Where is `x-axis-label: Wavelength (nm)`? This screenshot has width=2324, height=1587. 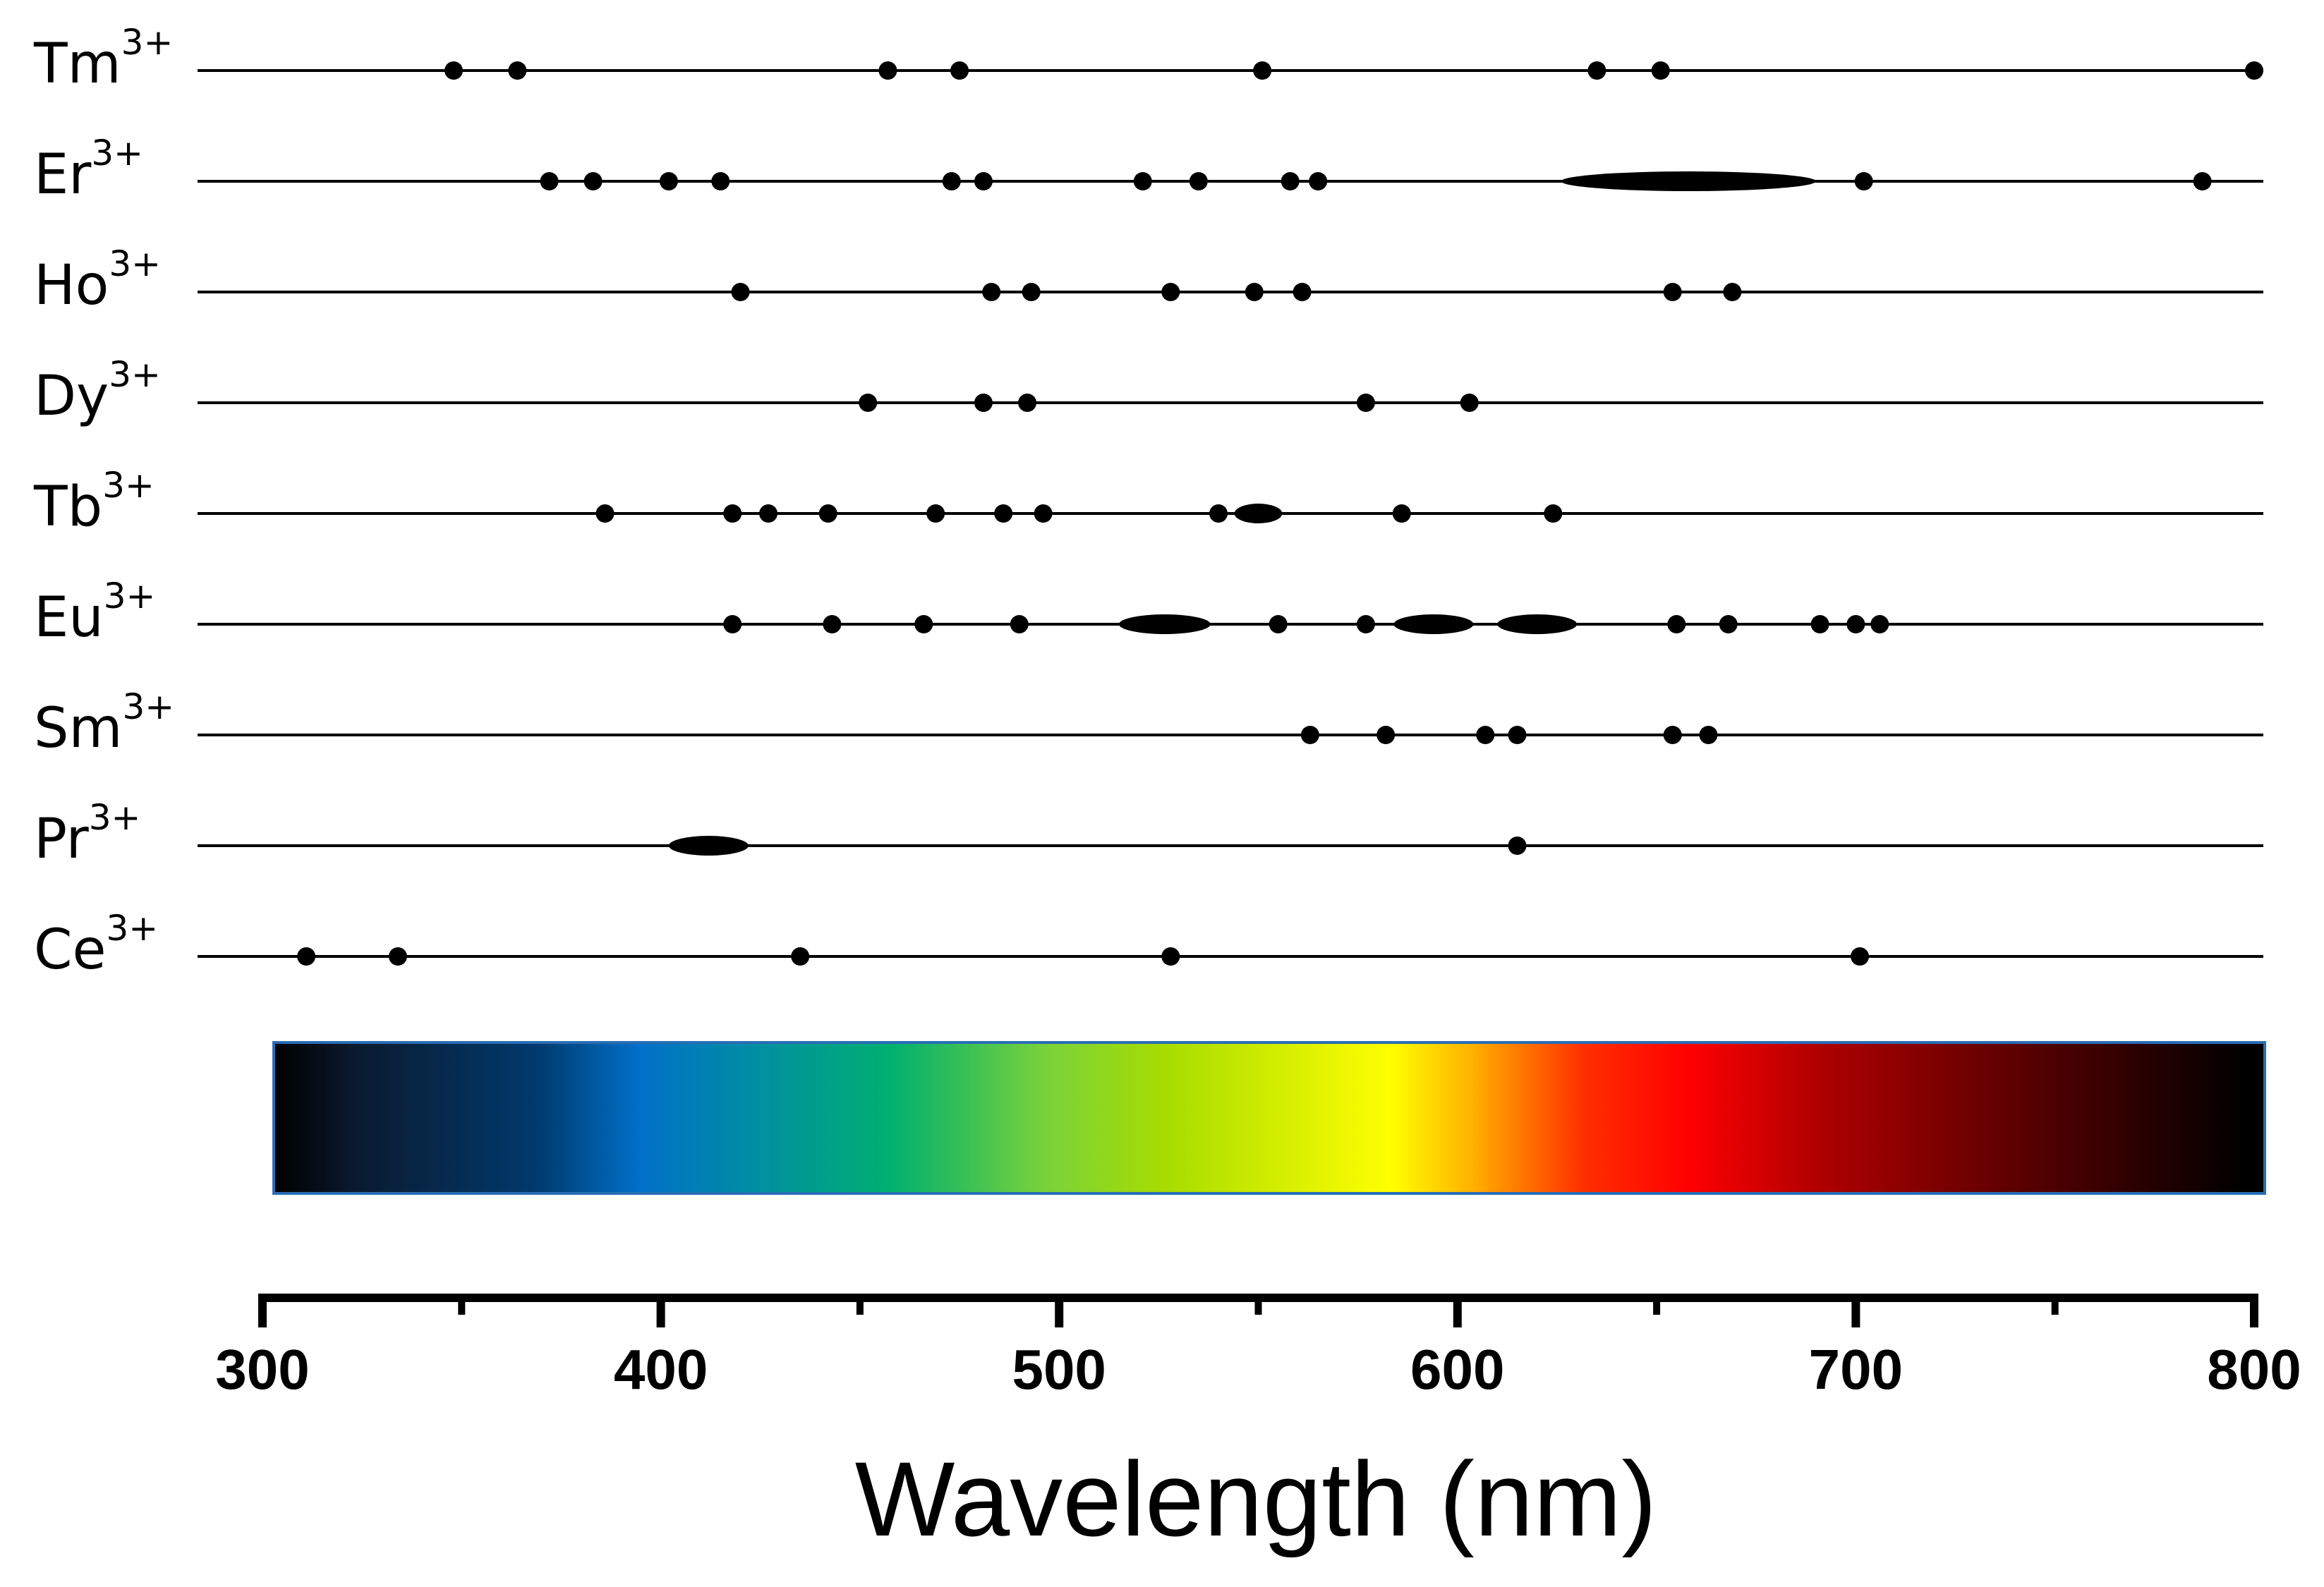 x-axis-label: Wavelength (nm) is located at coordinates (1255, 1499).